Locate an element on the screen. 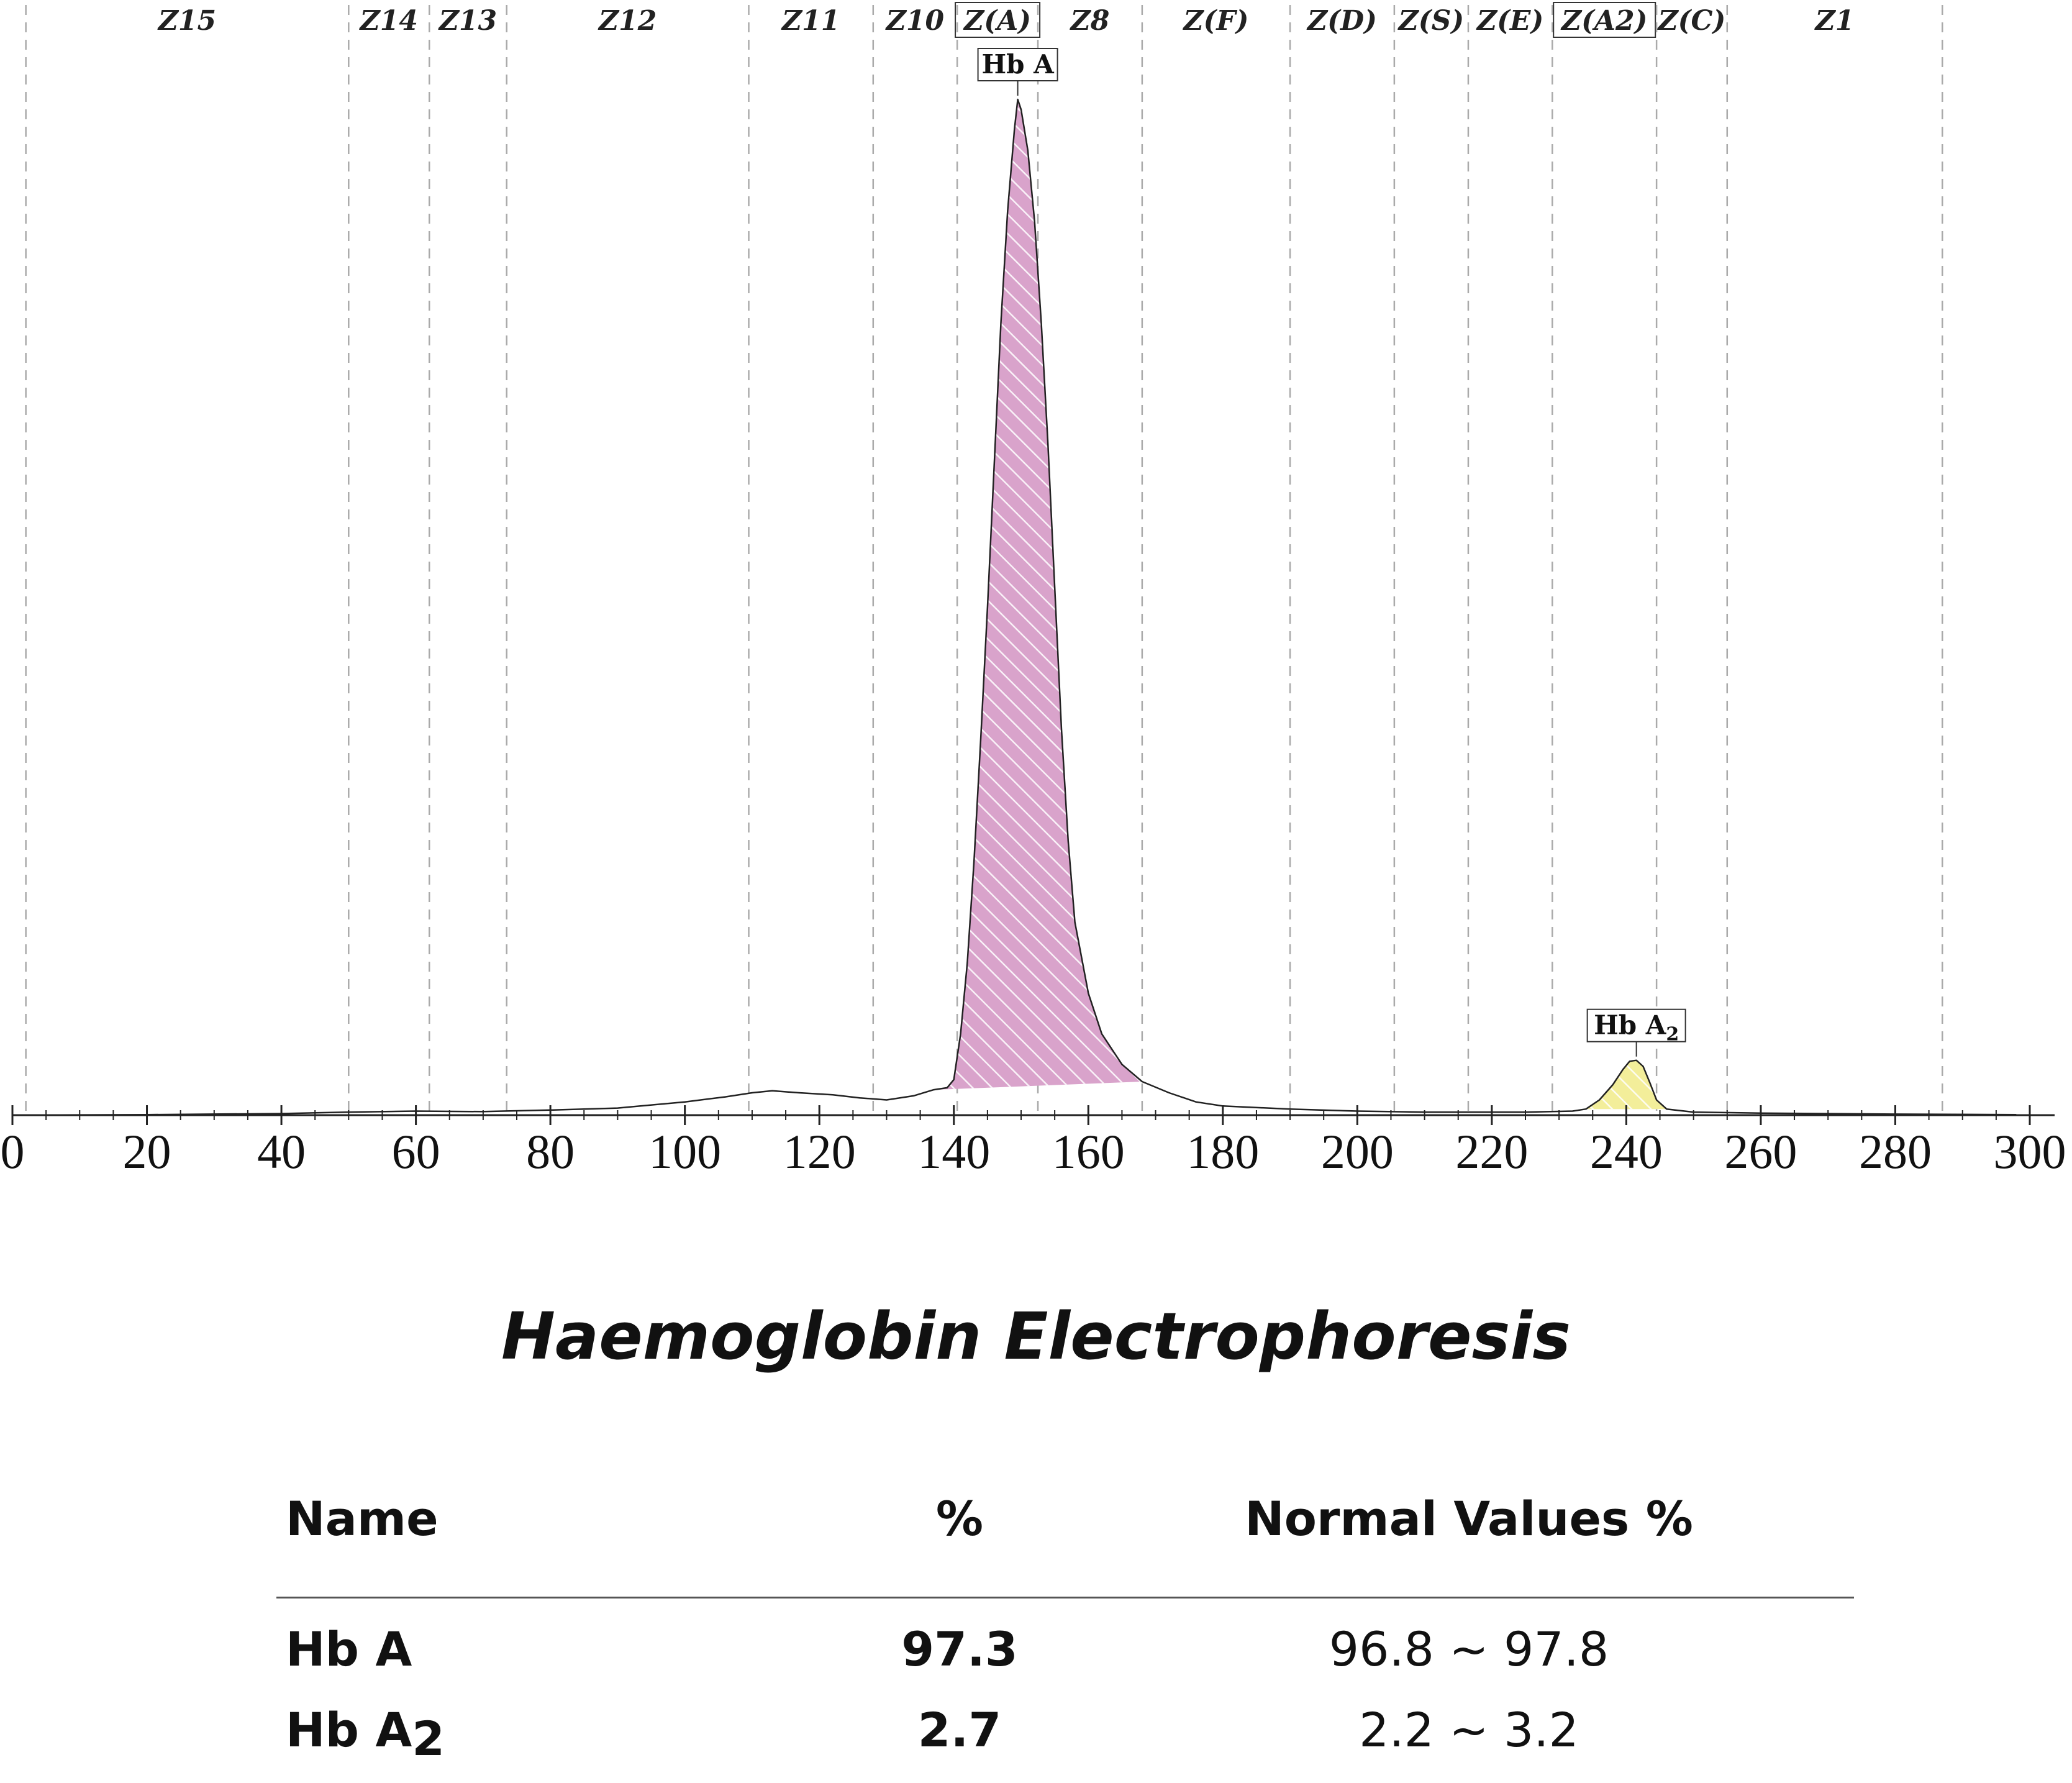 The width and height of the screenshot is (2072, 1783). zone-label: Z(D) is located at coordinates (1341, 21).